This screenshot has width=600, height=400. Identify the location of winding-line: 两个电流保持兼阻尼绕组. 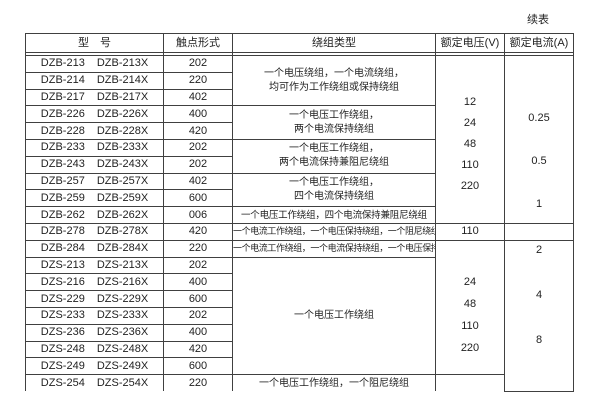
(334, 163).